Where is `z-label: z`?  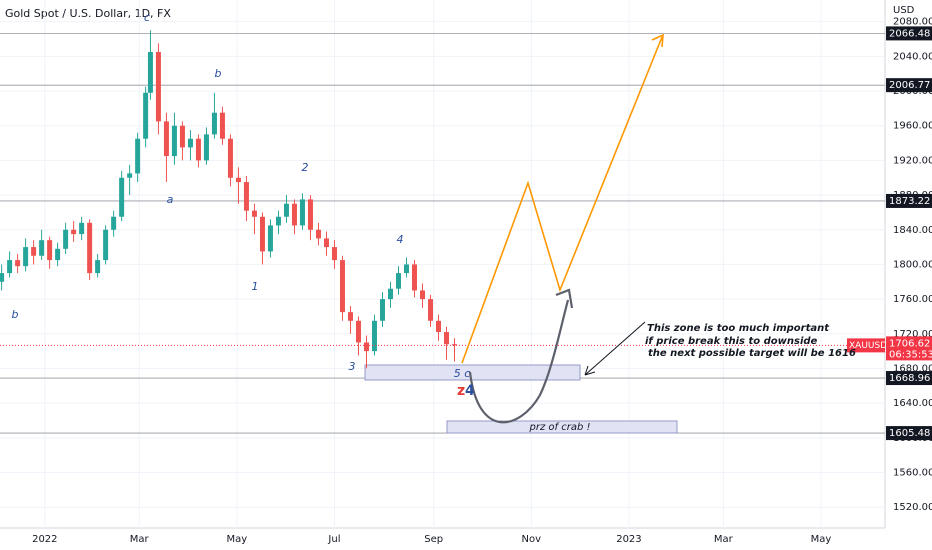 z-label: z is located at coordinates (461, 391).